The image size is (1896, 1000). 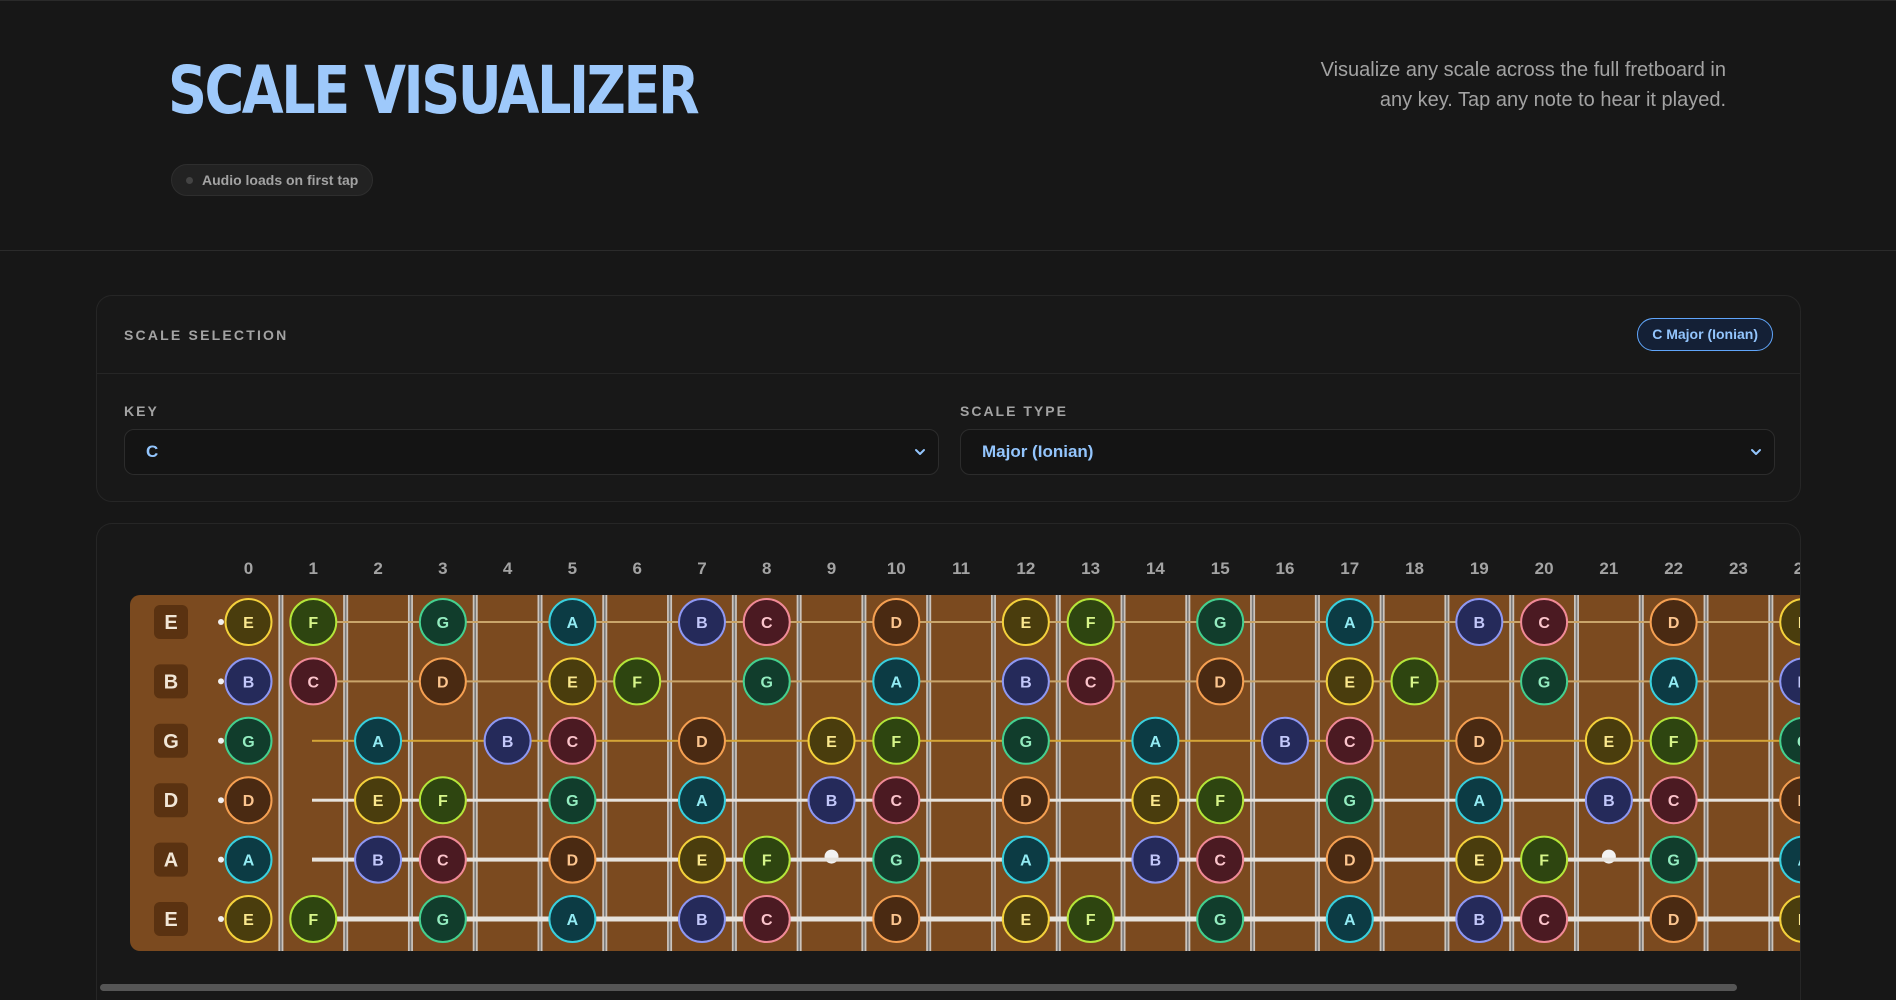 I want to click on svg-text: A, so click(x=573, y=623).